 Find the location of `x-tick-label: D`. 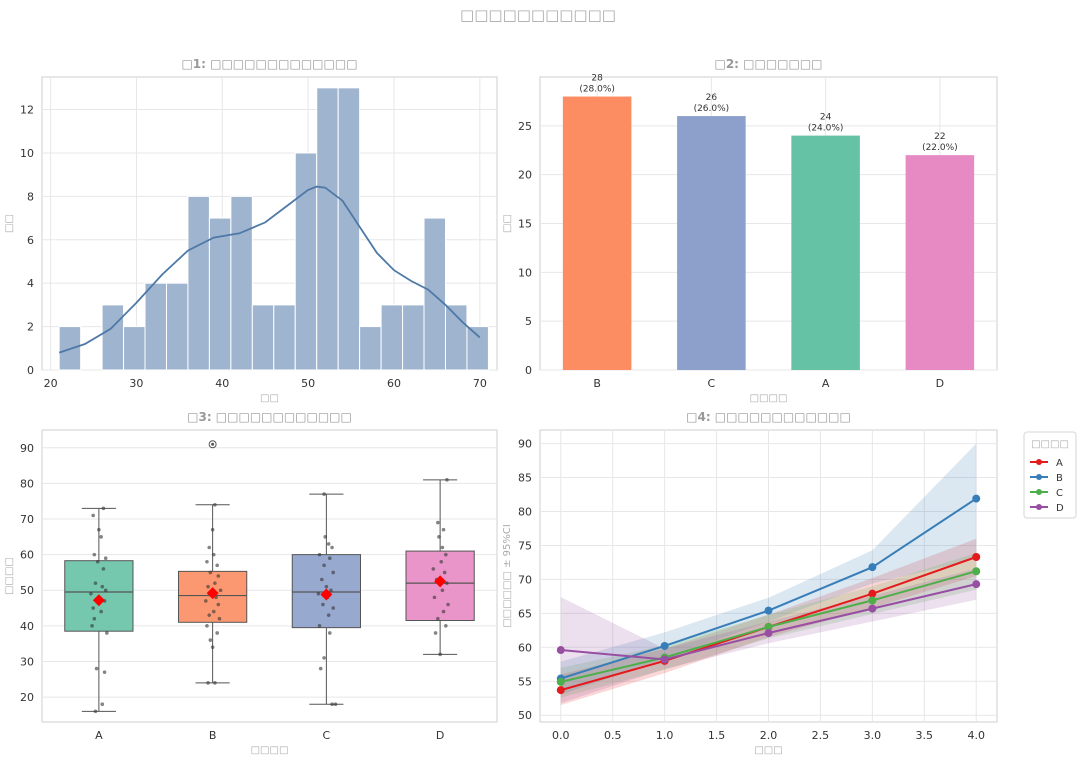

x-tick-label: D is located at coordinates (940, 383).